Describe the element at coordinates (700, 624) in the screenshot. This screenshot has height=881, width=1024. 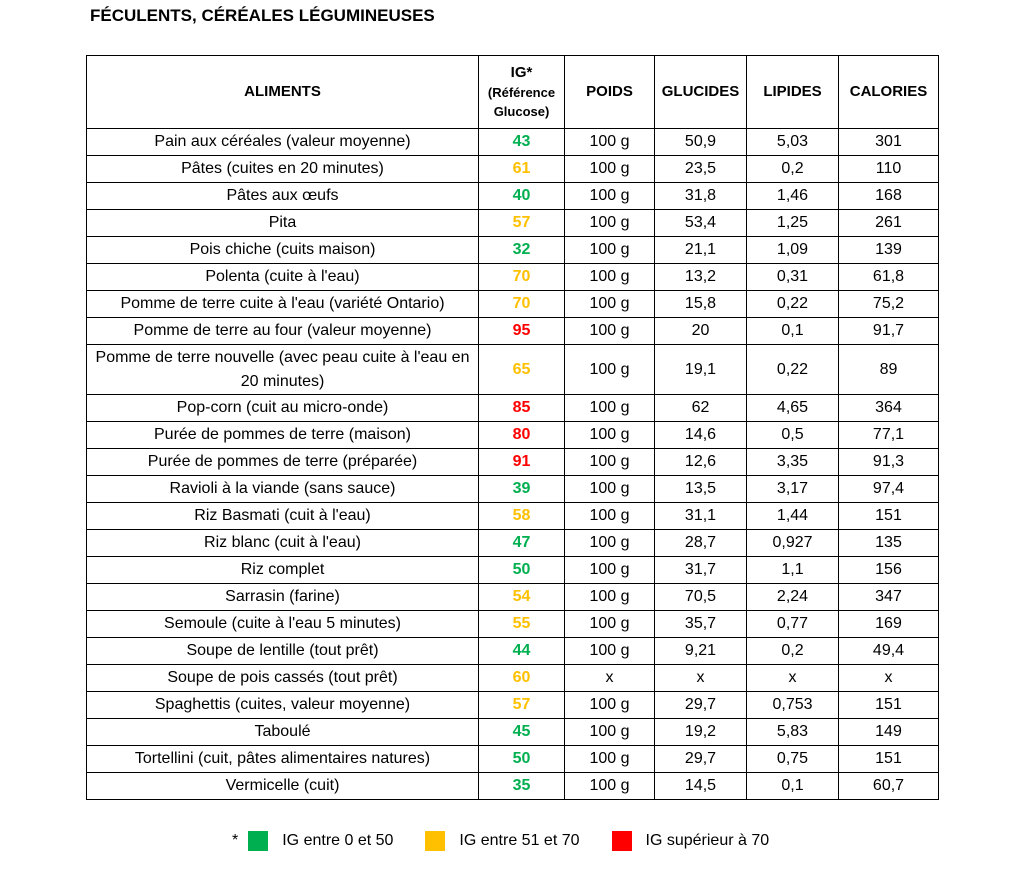
I see `cell-glucides: 35,7` at that location.